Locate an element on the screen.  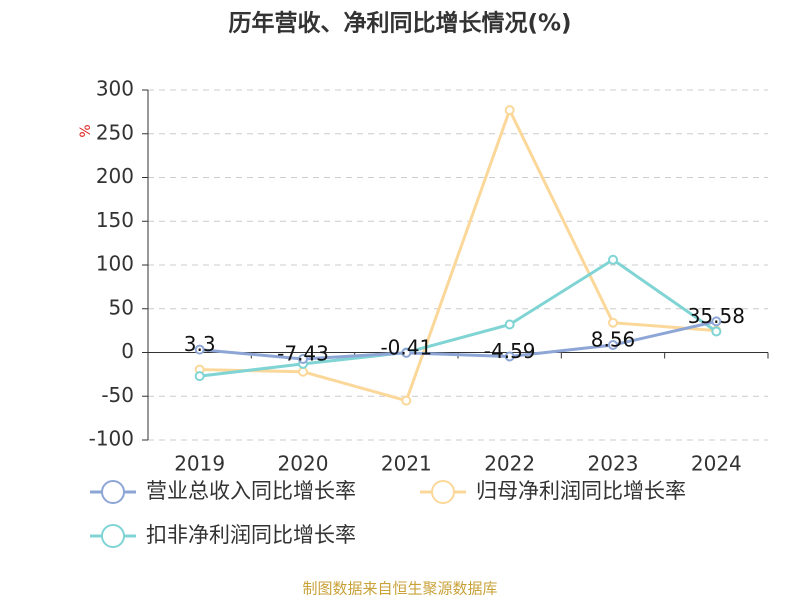
data-label: -0.41 is located at coordinates (406, 347).